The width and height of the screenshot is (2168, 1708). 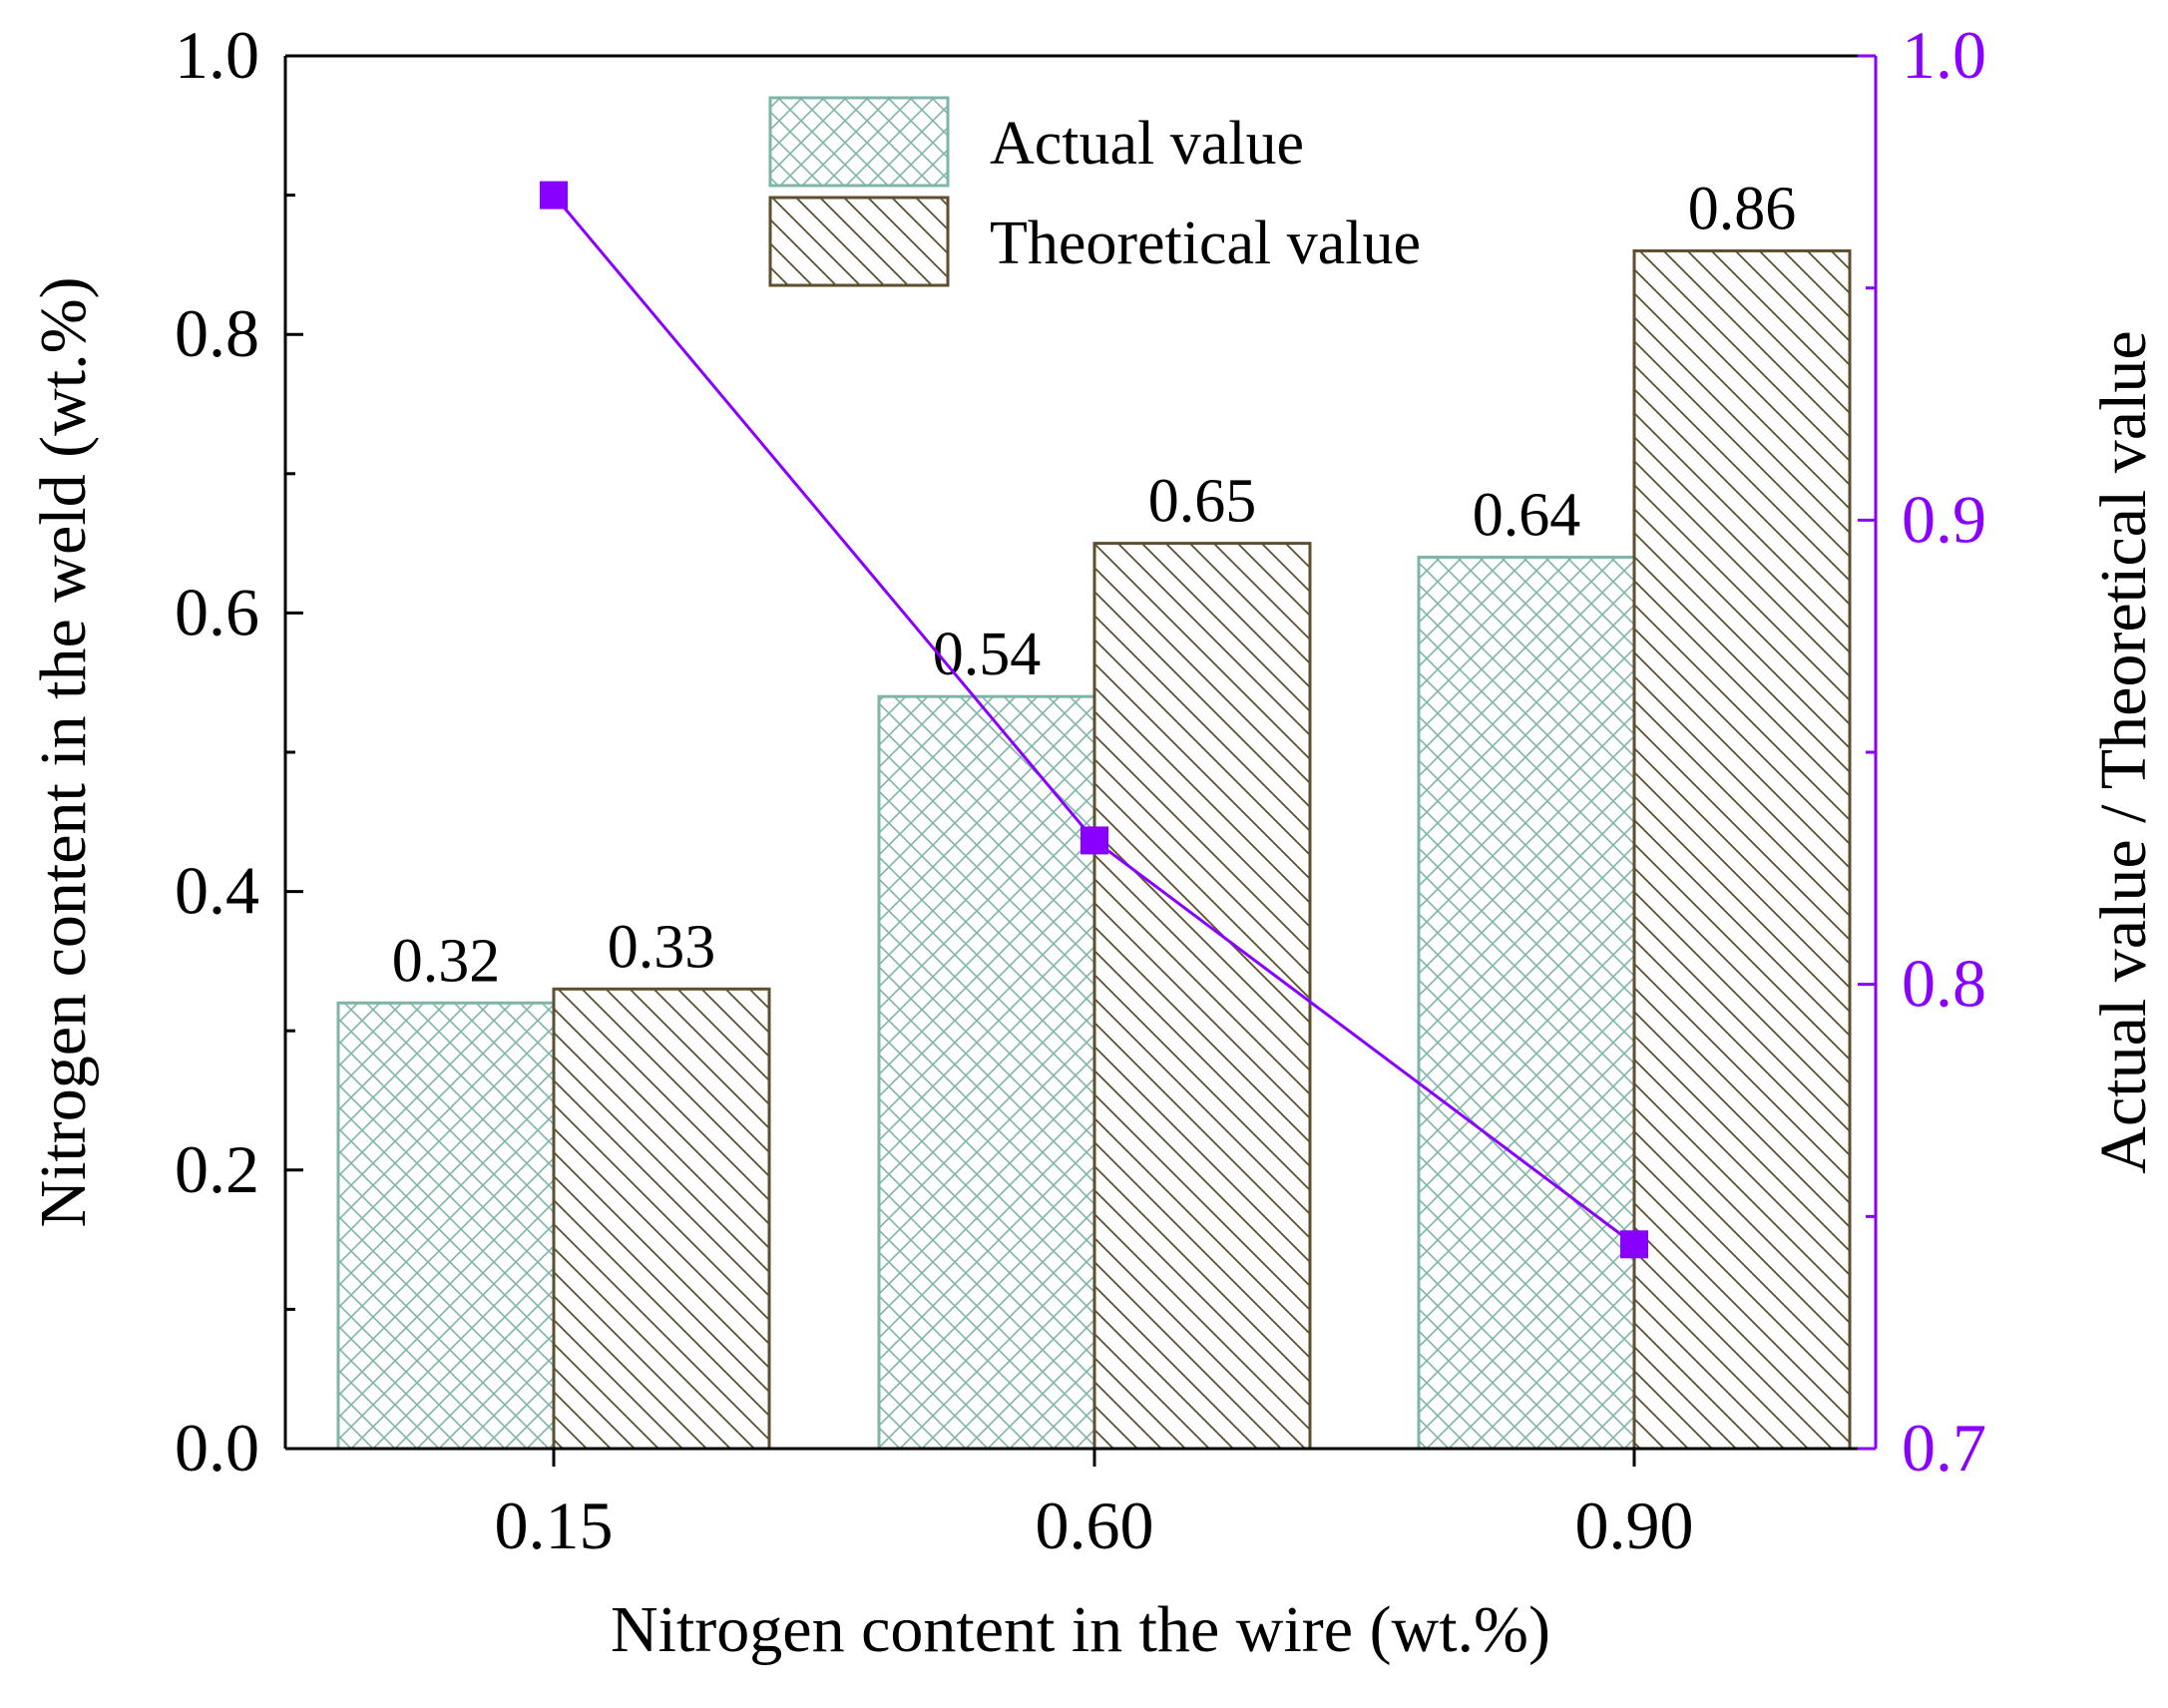 What do you see at coordinates (217, 611) in the screenshot?
I see `left-y-tick-label: 0.6` at bounding box center [217, 611].